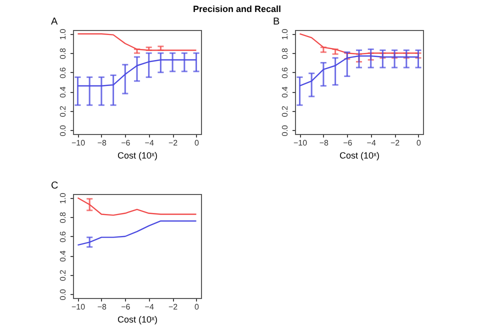  I want to click on chart-title: A, so click(54, 22).